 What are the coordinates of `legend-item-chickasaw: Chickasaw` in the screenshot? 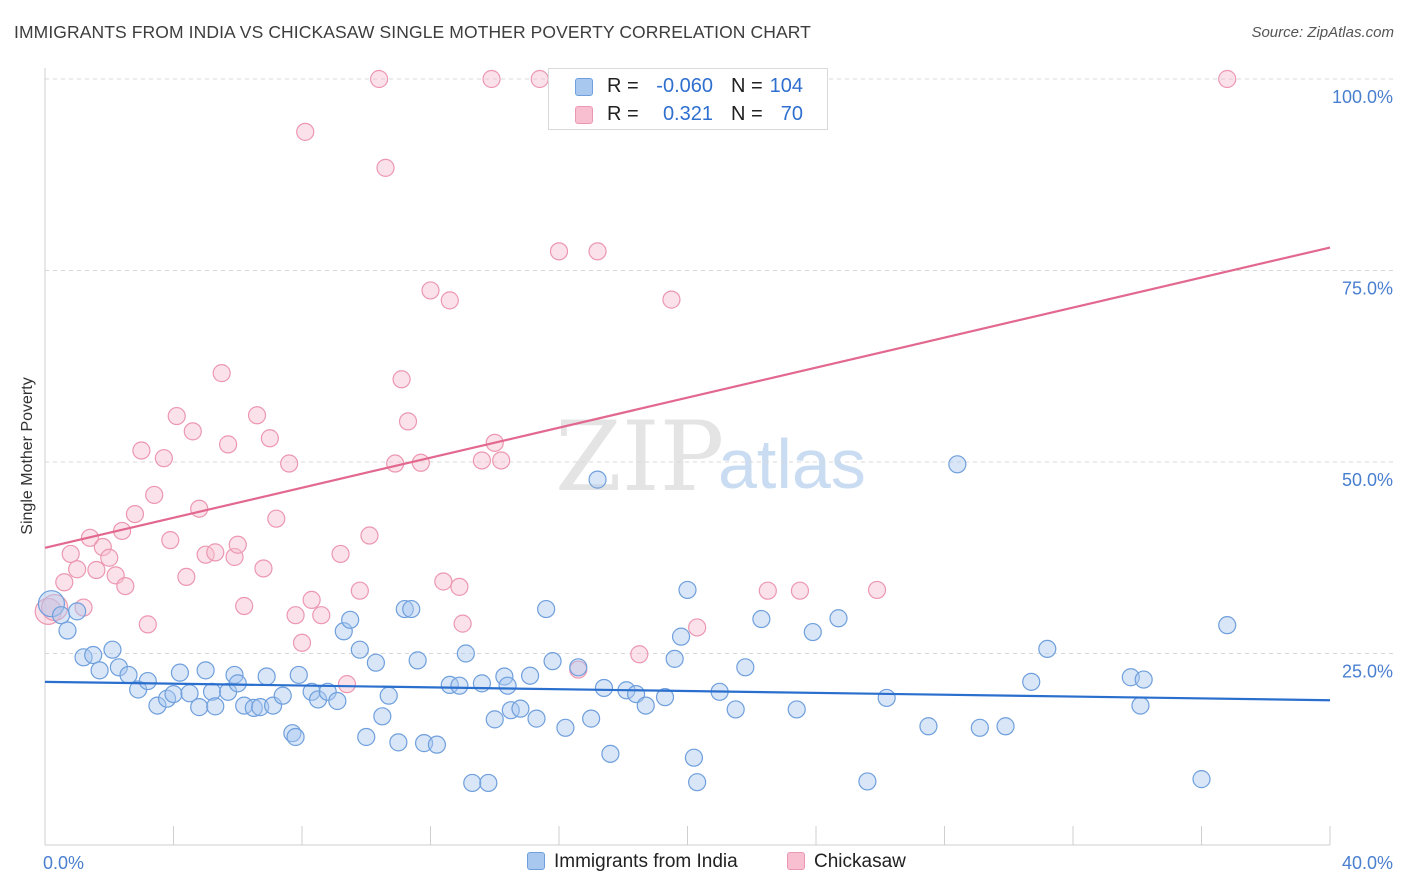 It's located at (846, 862).